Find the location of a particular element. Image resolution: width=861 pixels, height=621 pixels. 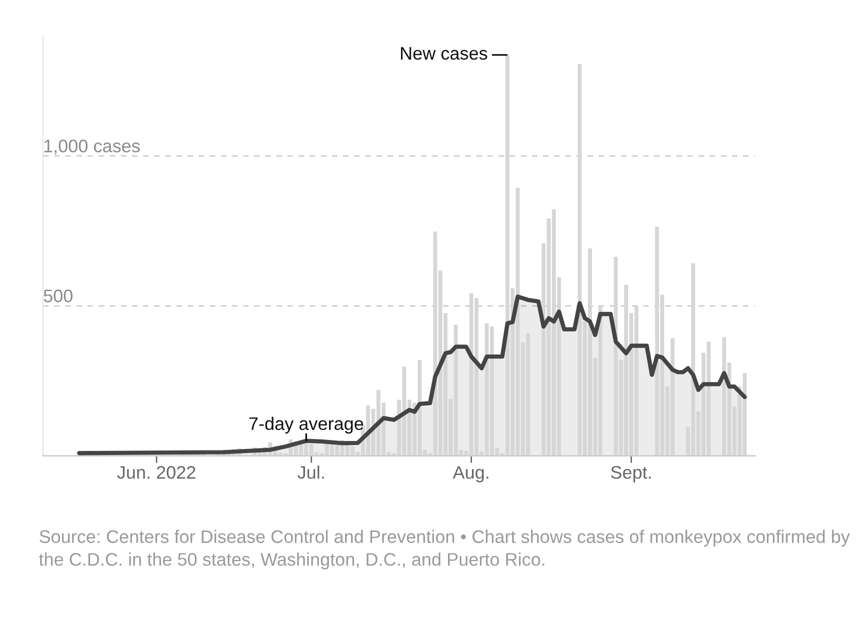

x-tick-label: Sept. is located at coordinates (631, 474).